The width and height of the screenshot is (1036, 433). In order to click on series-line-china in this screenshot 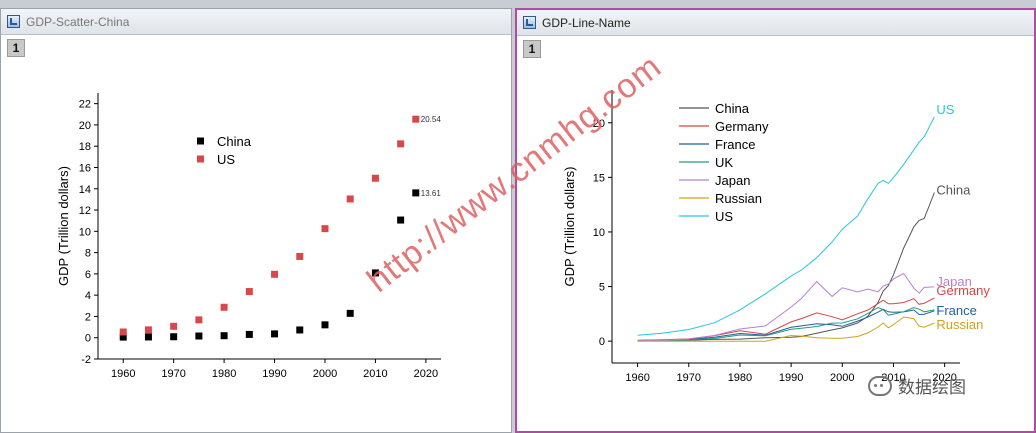, I will do `click(786, 266)`.